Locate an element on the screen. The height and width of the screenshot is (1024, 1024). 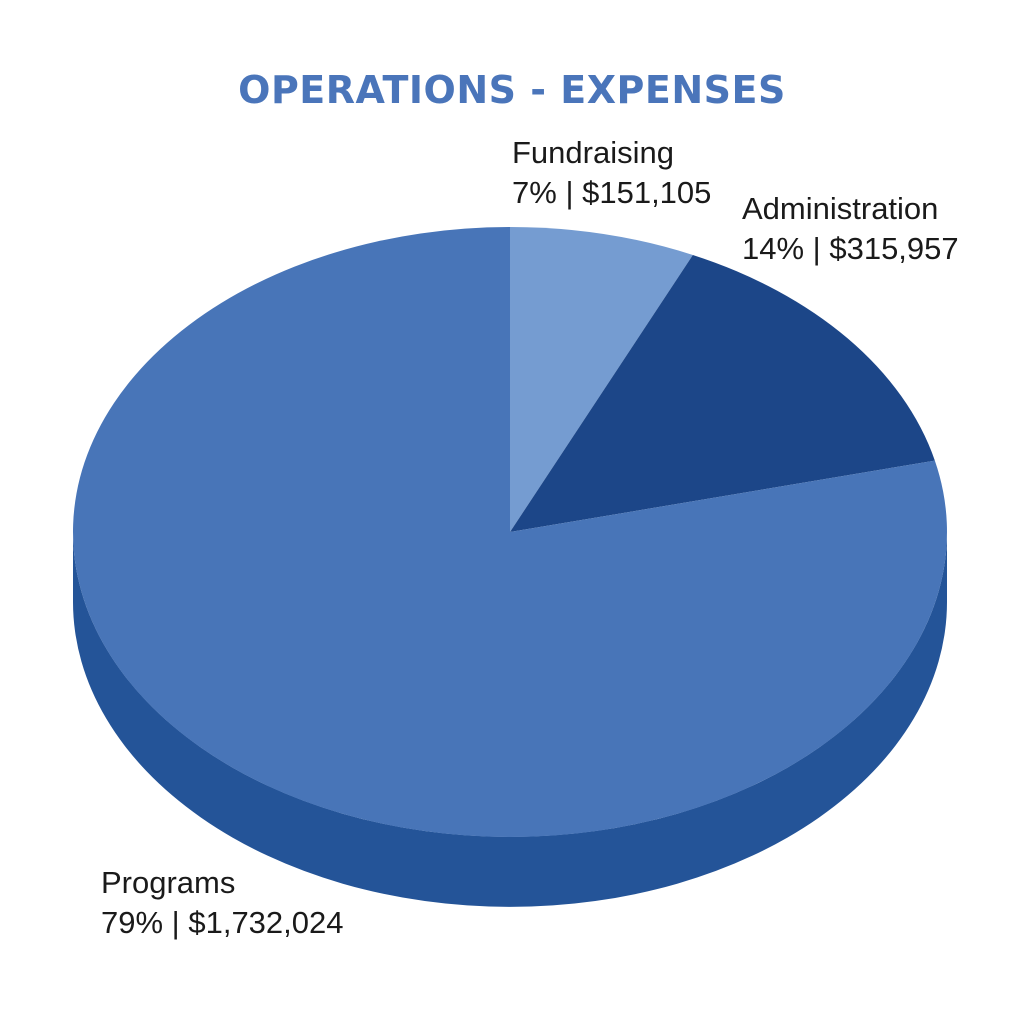
label-fundraising-value: 7% | $151,105 is located at coordinates (611, 193).